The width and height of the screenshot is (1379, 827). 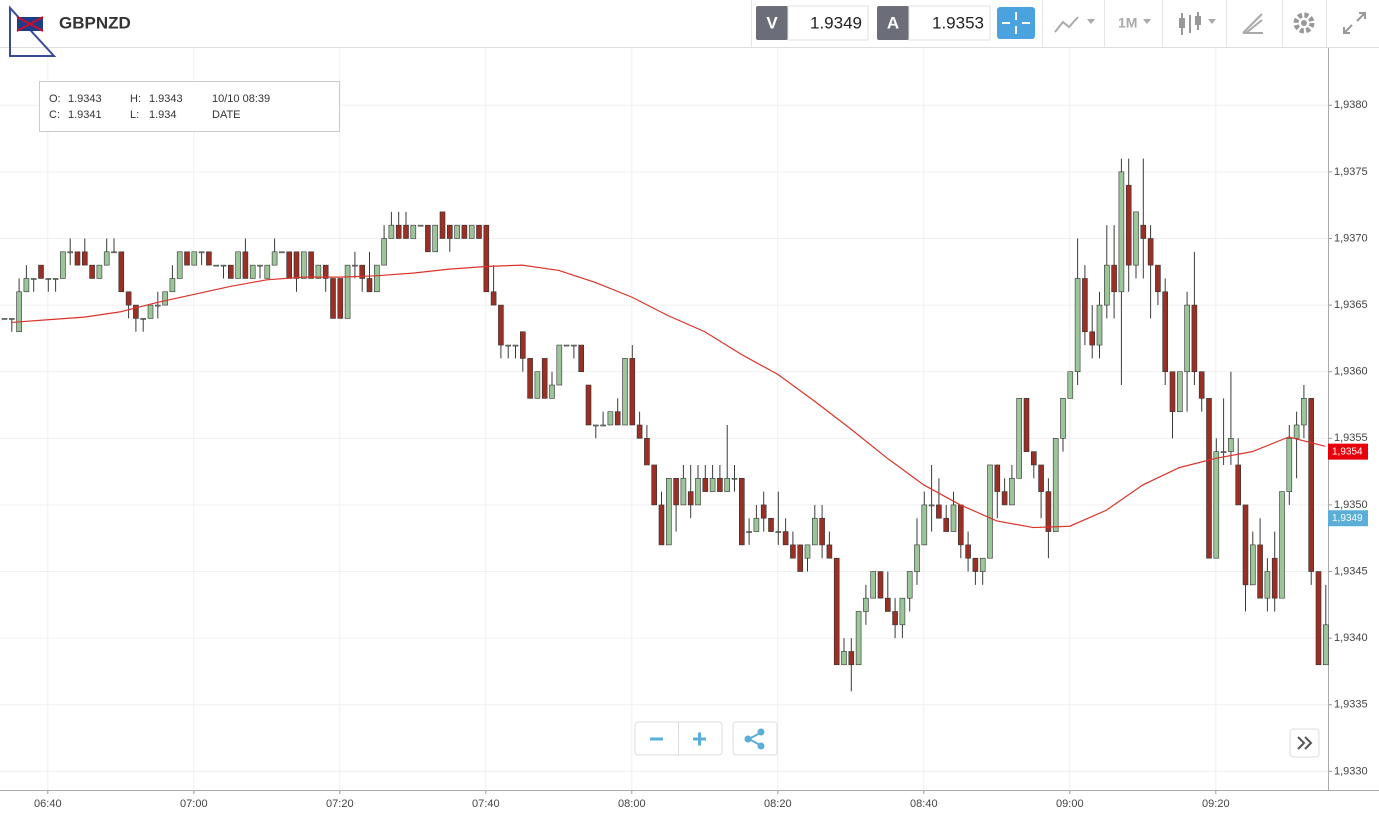 What do you see at coordinates (85, 115) in the screenshot?
I see `ohlc-value: 1.9341` at bounding box center [85, 115].